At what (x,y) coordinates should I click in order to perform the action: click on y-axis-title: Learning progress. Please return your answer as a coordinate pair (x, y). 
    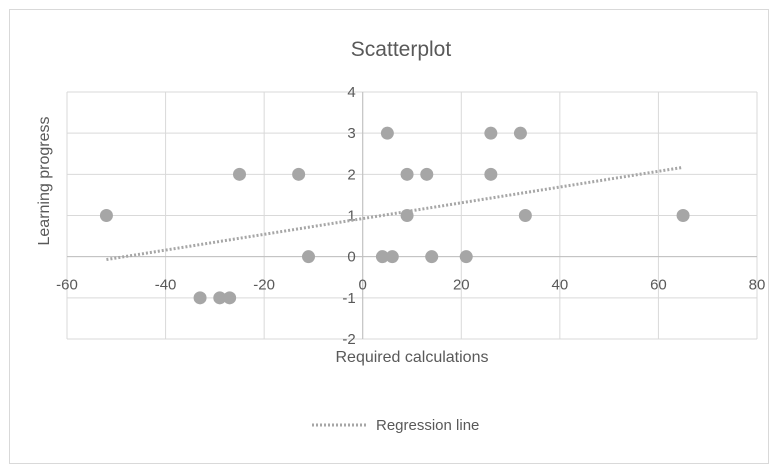
    Looking at the image, I should click on (44, 181).